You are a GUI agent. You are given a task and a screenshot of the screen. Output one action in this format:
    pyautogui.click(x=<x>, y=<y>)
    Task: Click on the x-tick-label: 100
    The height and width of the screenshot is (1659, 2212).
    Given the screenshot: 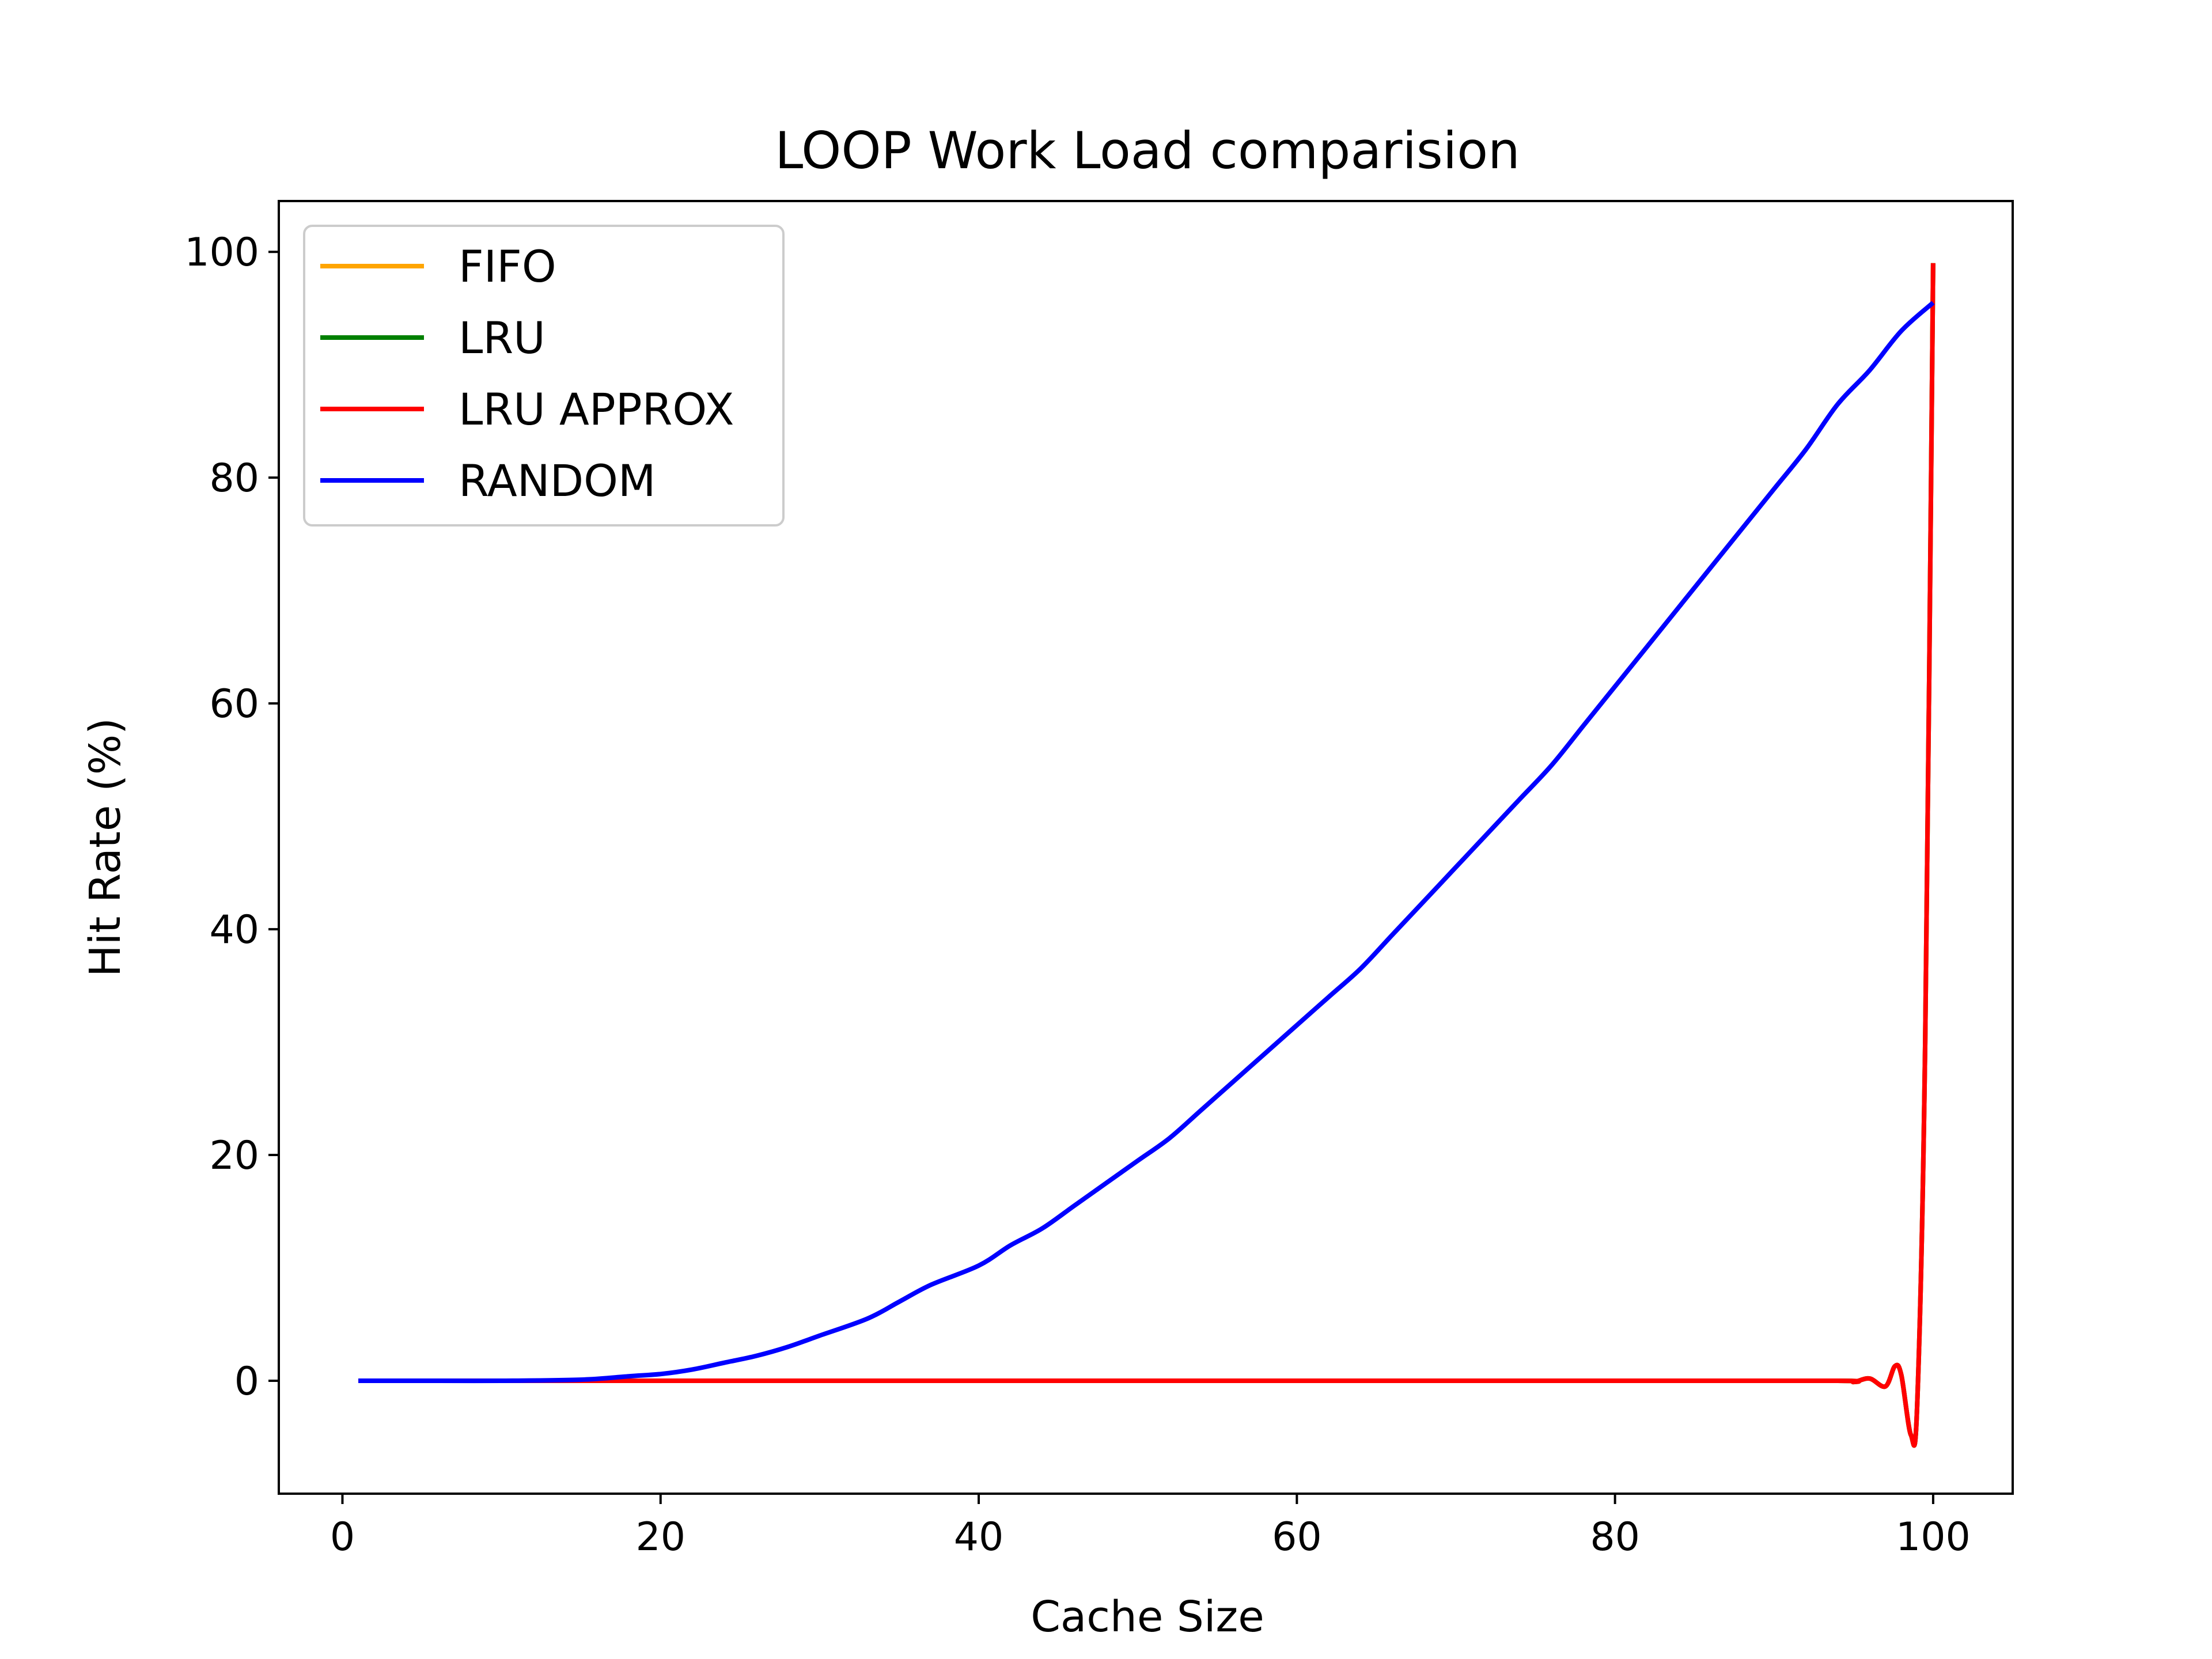 What is the action you would take?
    pyautogui.click(x=1933, y=1537)
    